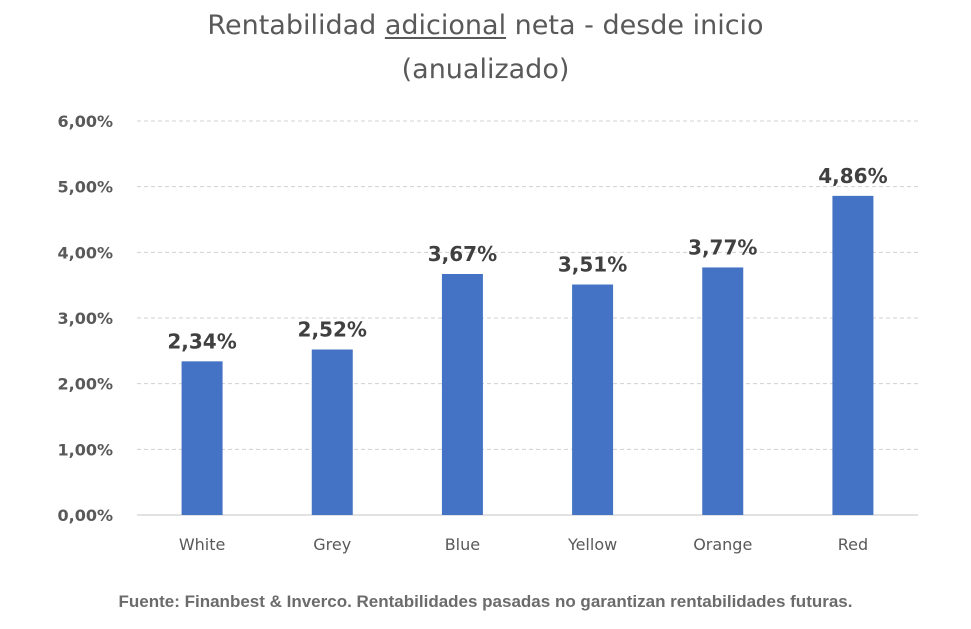 This screenshot has height=629, width=971. Describe the element at coordinates (445, 25) in the screenshot. I see `title-underlined-part: adicional` at that location.